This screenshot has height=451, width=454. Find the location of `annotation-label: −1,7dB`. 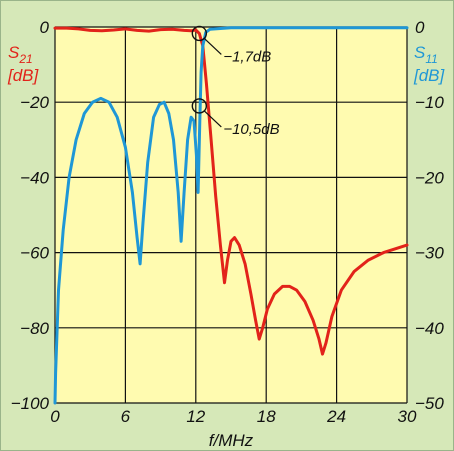

annotation-label: −1,7dB is located at coordinates (247, 56).